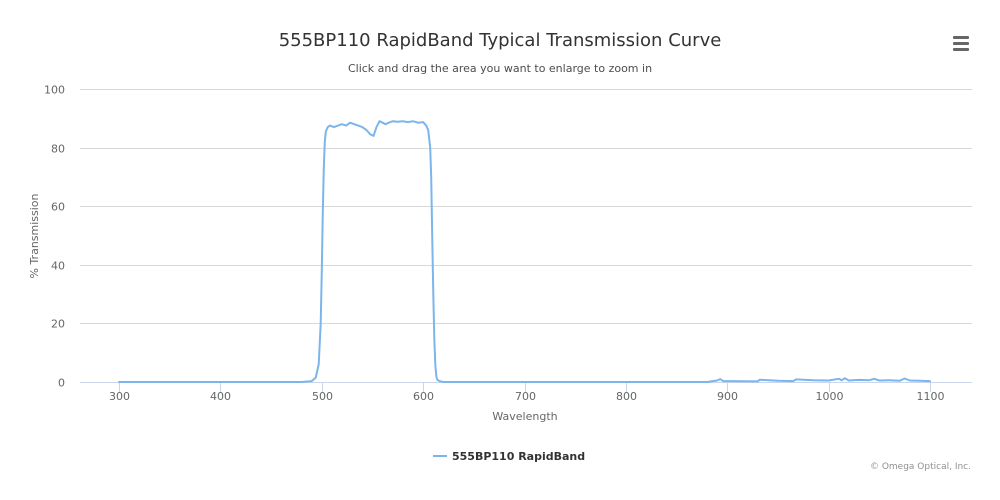 The width and height of the screenshot is (1000, 500). I want to click on y-tick-label: 60, so click(58, 207).